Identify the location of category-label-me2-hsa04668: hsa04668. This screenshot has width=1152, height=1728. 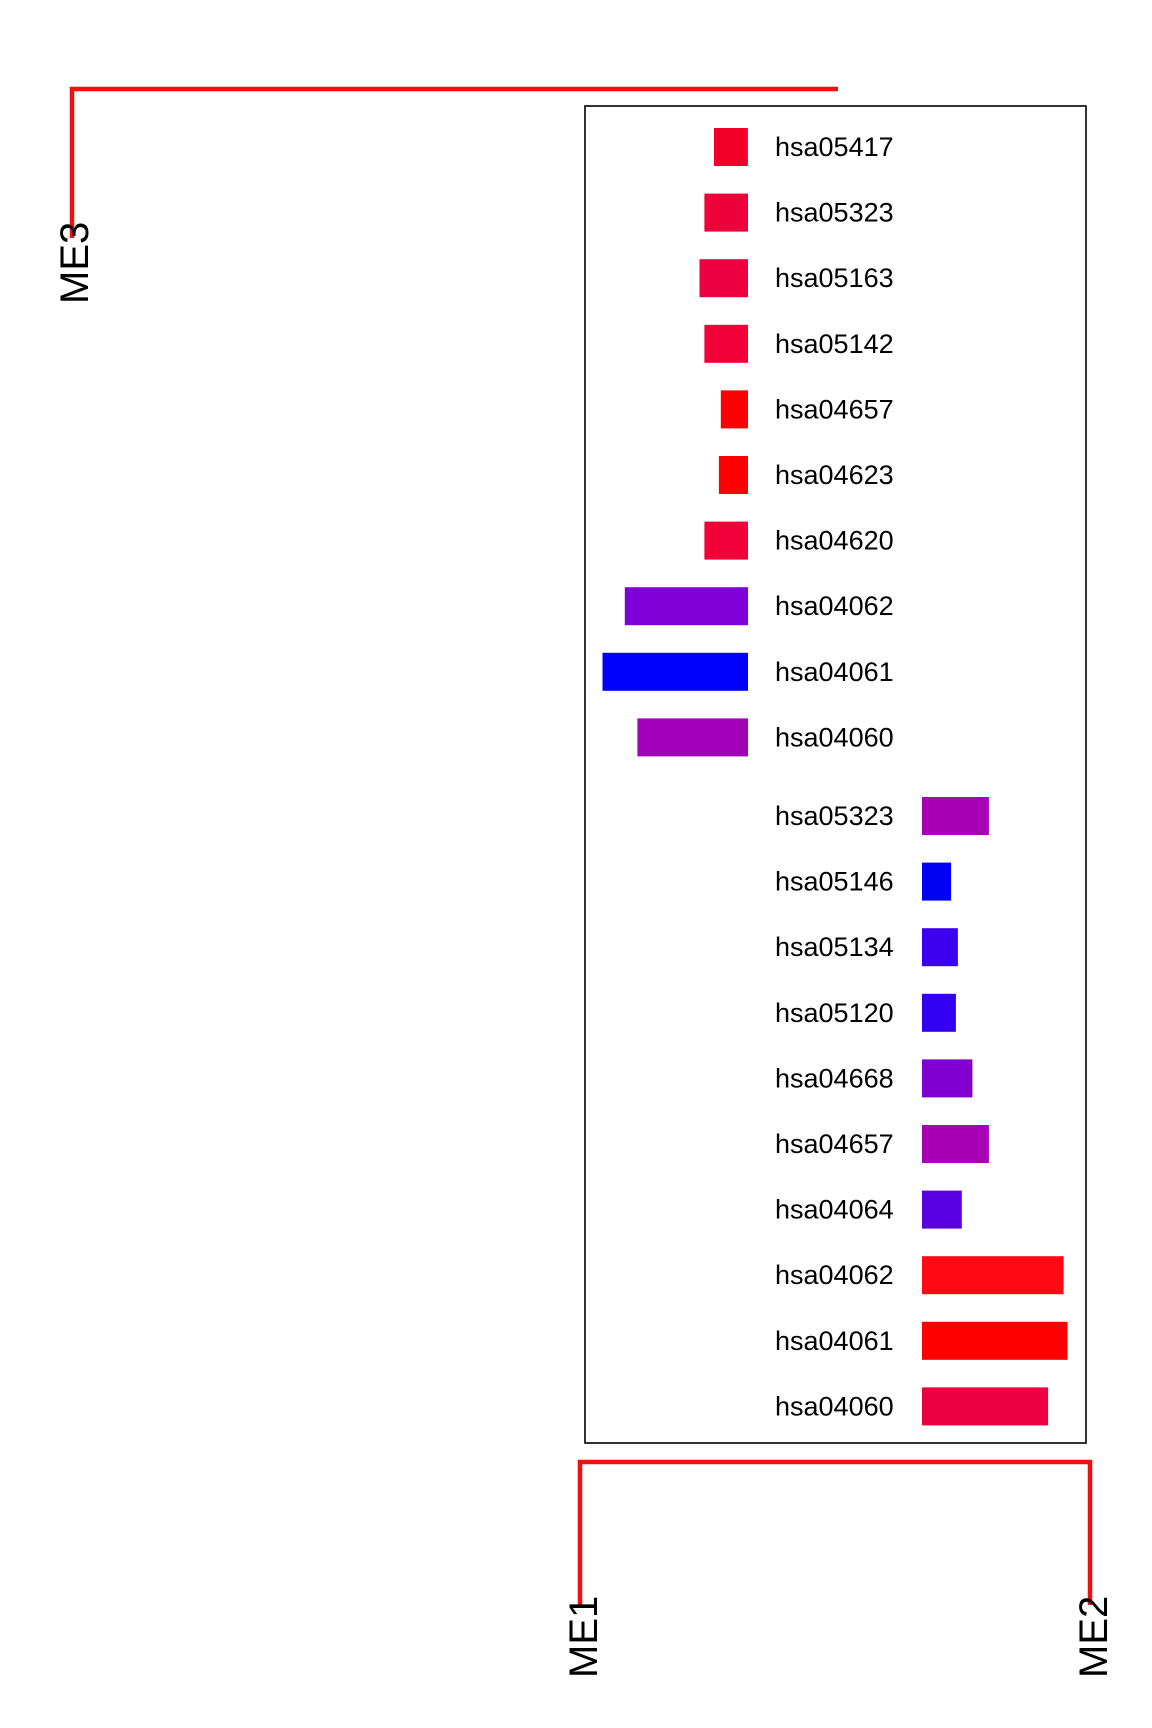
(834, 1078).